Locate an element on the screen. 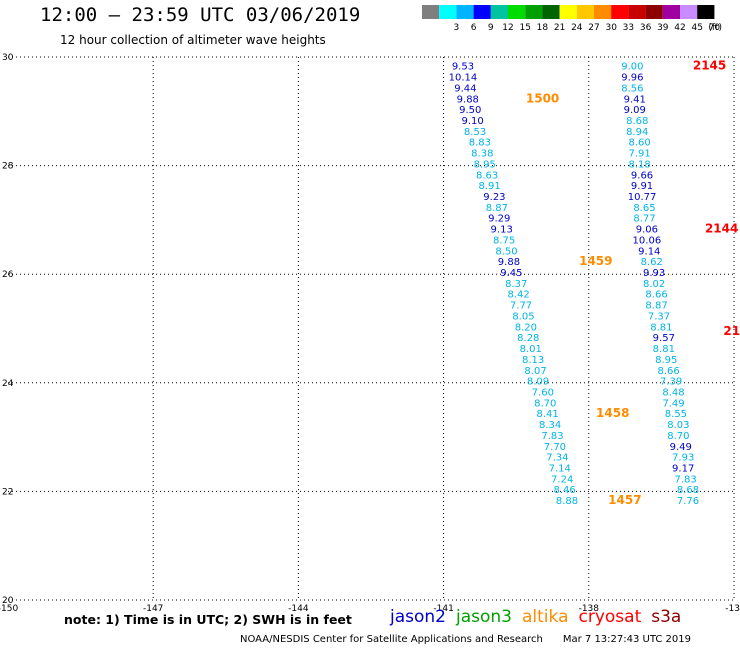 This screenshot has width=740, height=650. wave-height-point: 9.44 is located at coordinates (465, 88).